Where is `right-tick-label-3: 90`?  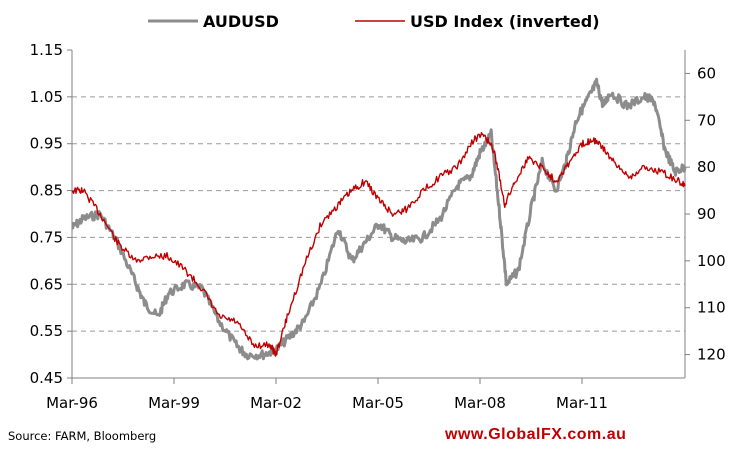
right-tick-label-3: 90 is located at coordinates (706, 214).